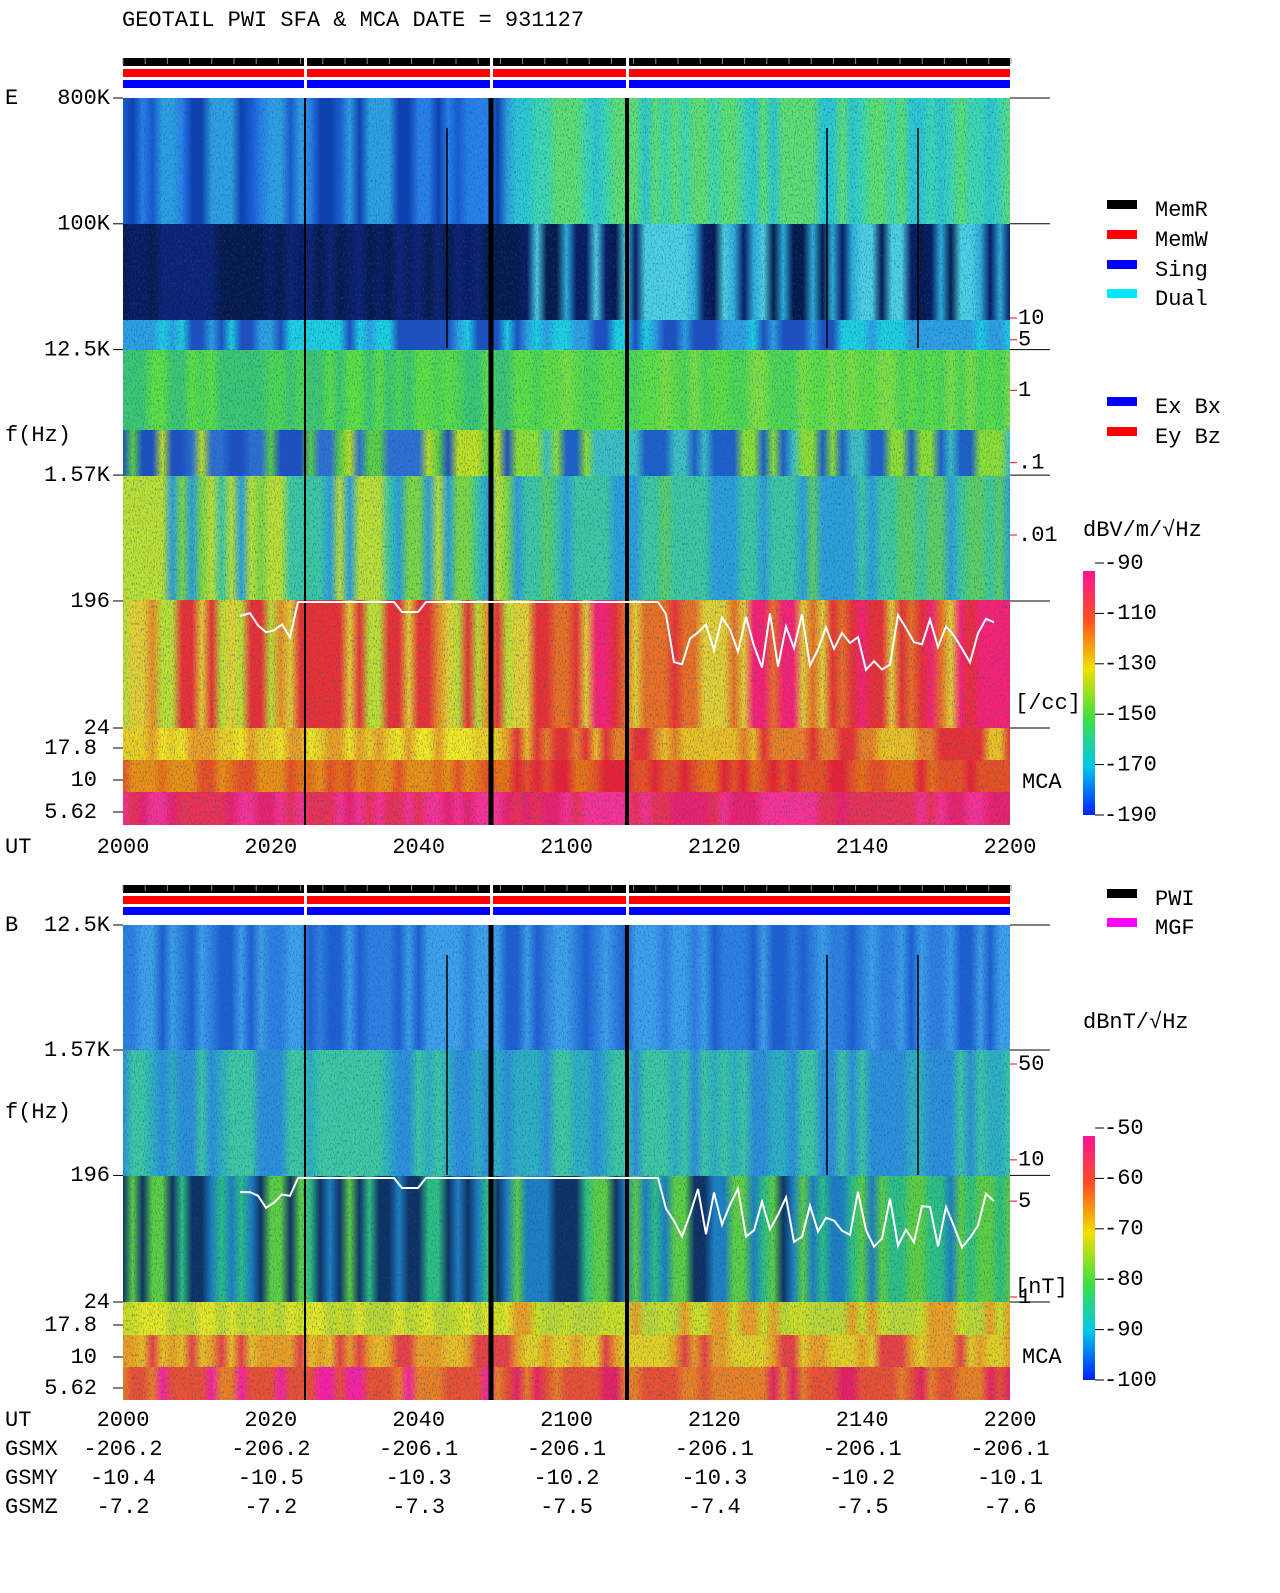  What do you see at coordinates (1188, 437) in the screenshot?
I see `legend-label: Ey Bz` at bounding box center [1188, 437].